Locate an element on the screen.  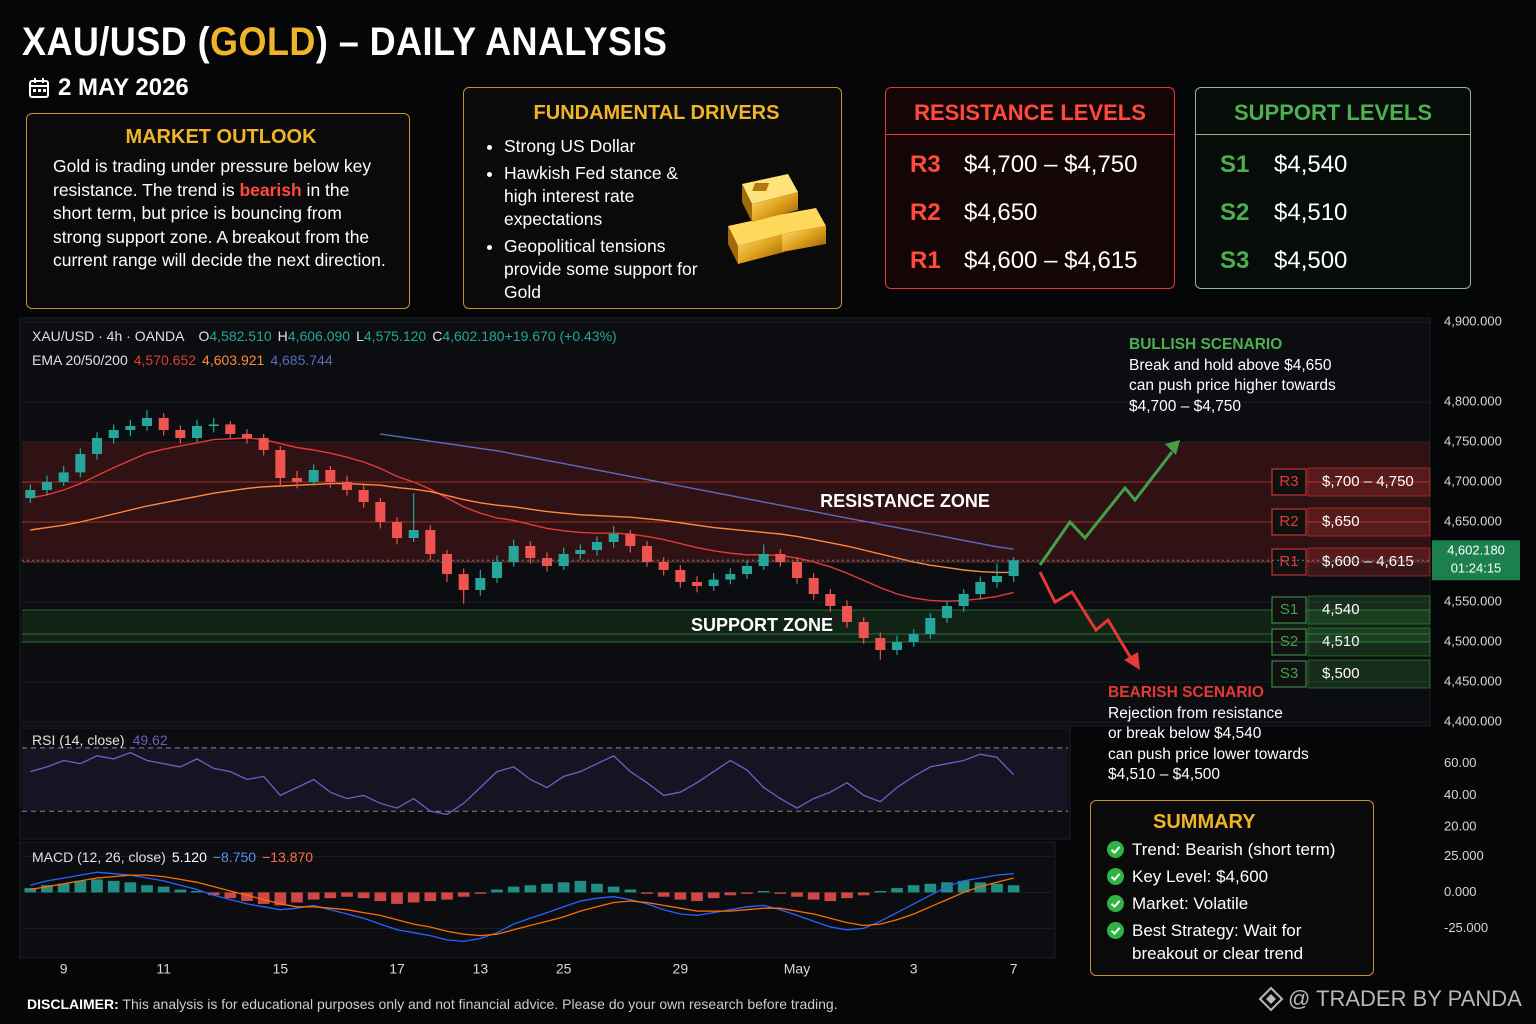
x-tick-label: 29 is located at coordinates (681, 969).